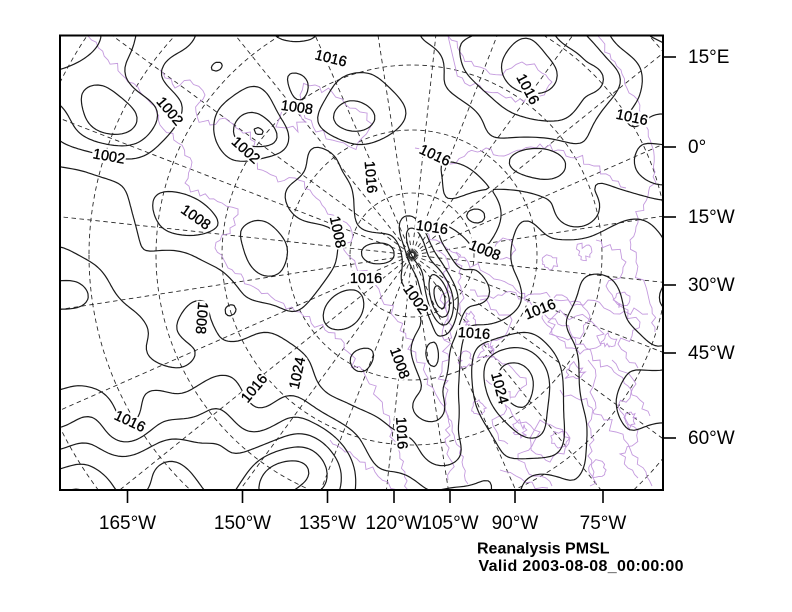 The height and width of the screenshot is (612, 792). I want to click on svg-text: 15°E, so click(708, 57).